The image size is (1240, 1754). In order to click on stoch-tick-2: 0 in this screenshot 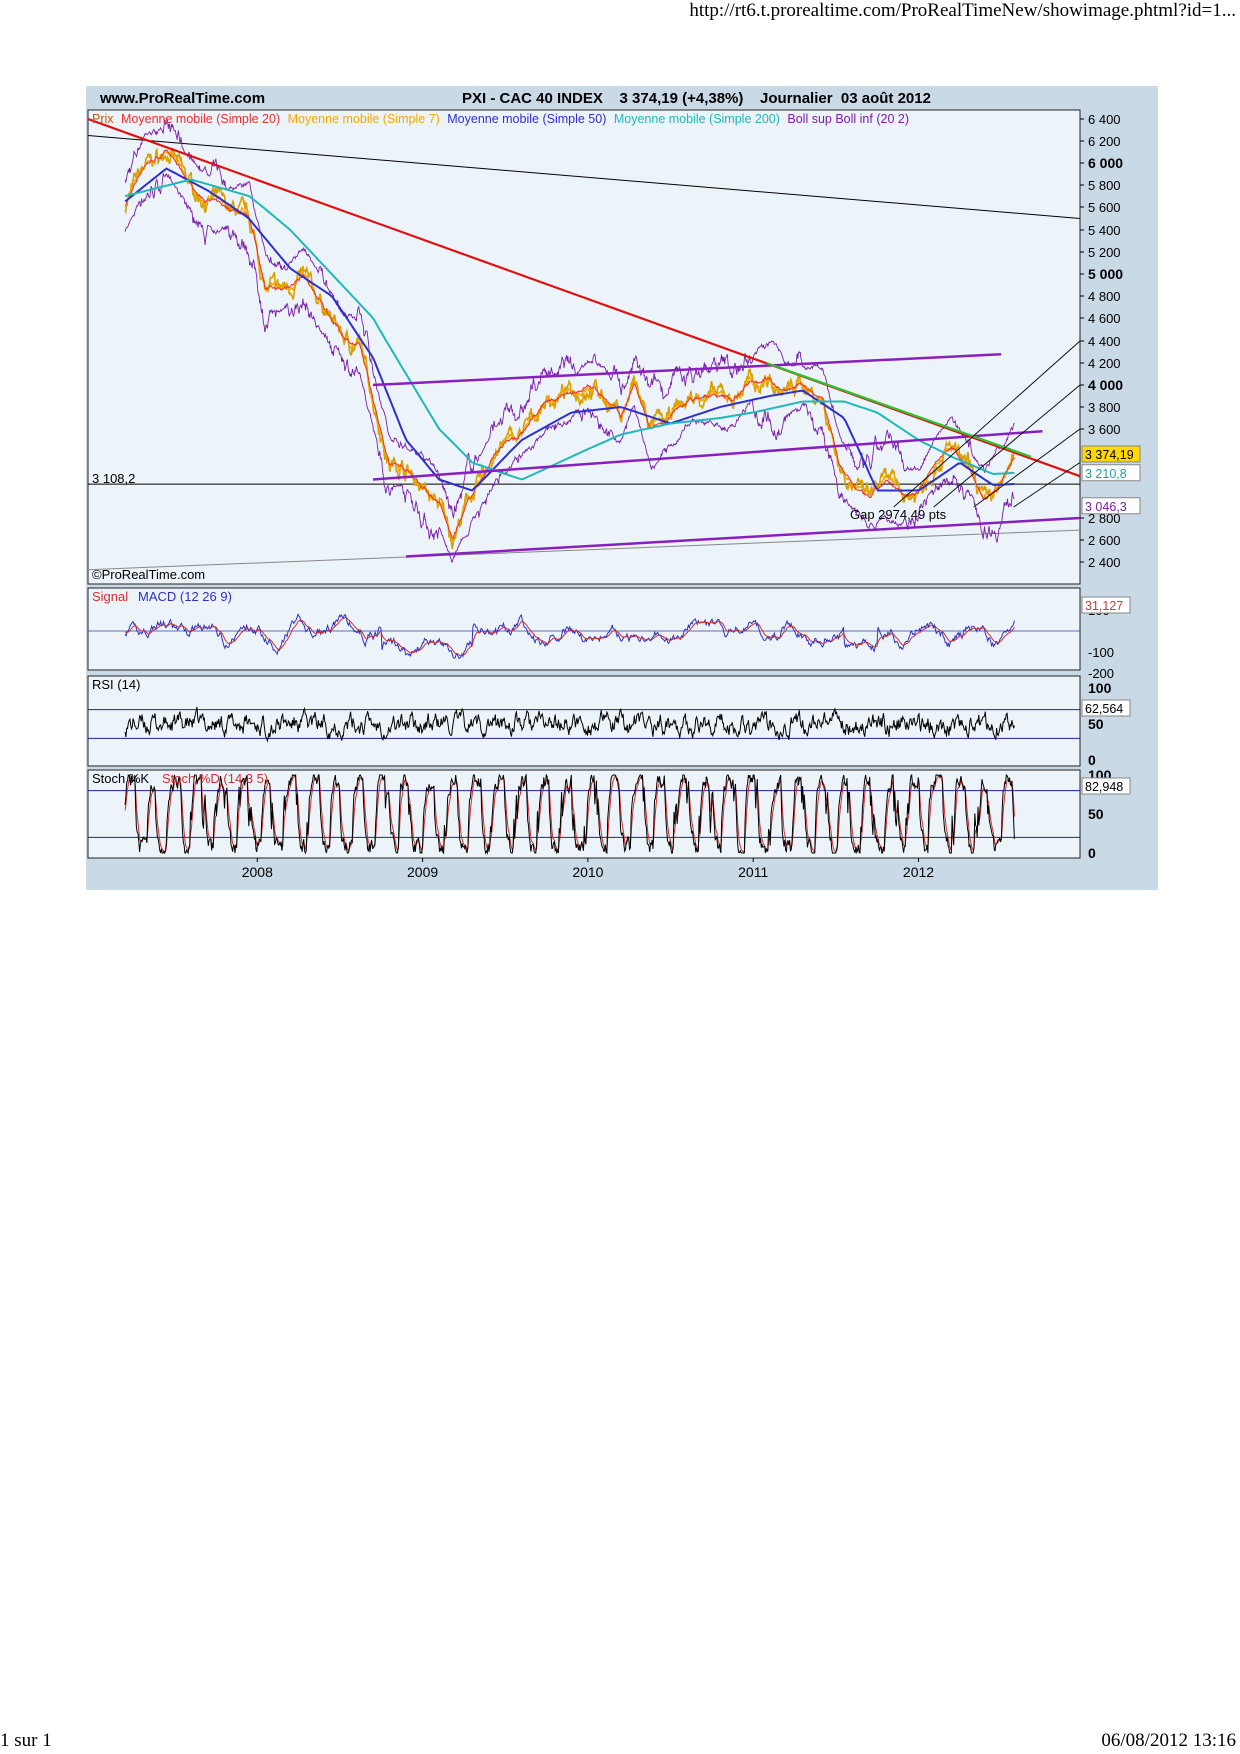, I will do `click(1092, 853)`.